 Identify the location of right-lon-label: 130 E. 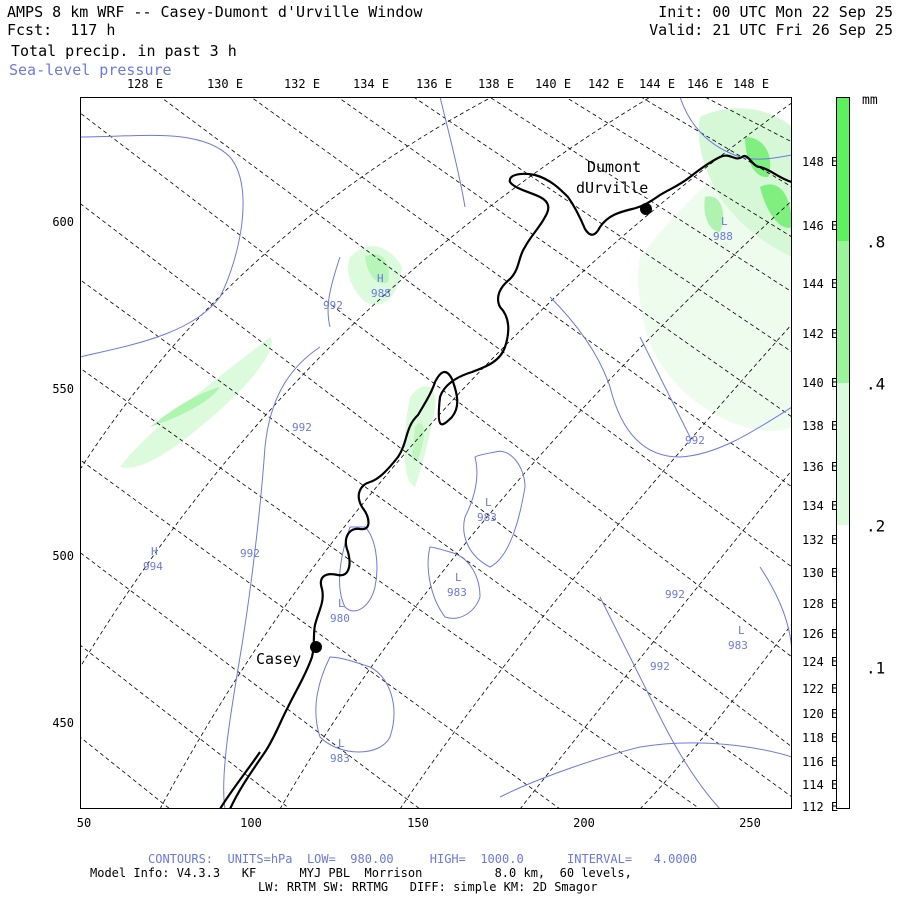
(820, 573).